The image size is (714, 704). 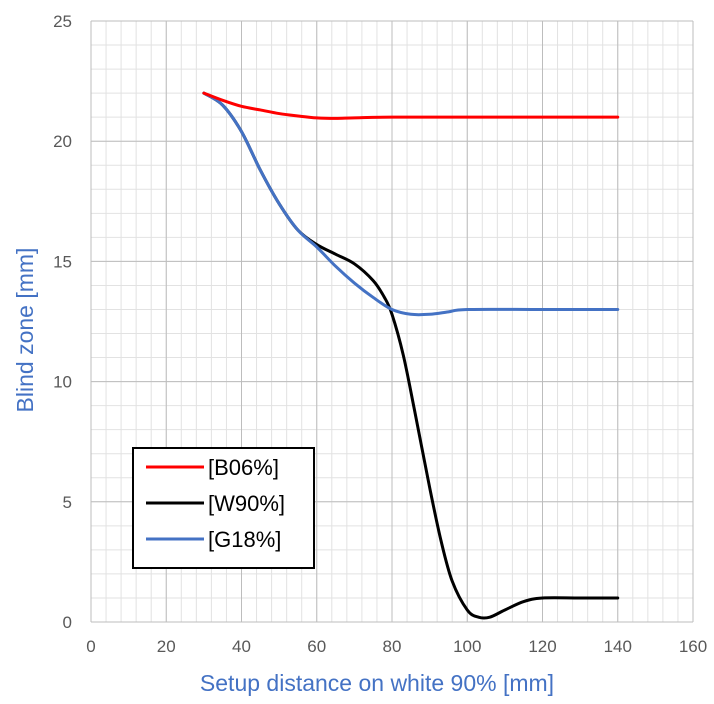 What do you see at coordinates (241, 646) in the screenshot?
I see `x-tick-label: 40` at bounding box center [241, 646].